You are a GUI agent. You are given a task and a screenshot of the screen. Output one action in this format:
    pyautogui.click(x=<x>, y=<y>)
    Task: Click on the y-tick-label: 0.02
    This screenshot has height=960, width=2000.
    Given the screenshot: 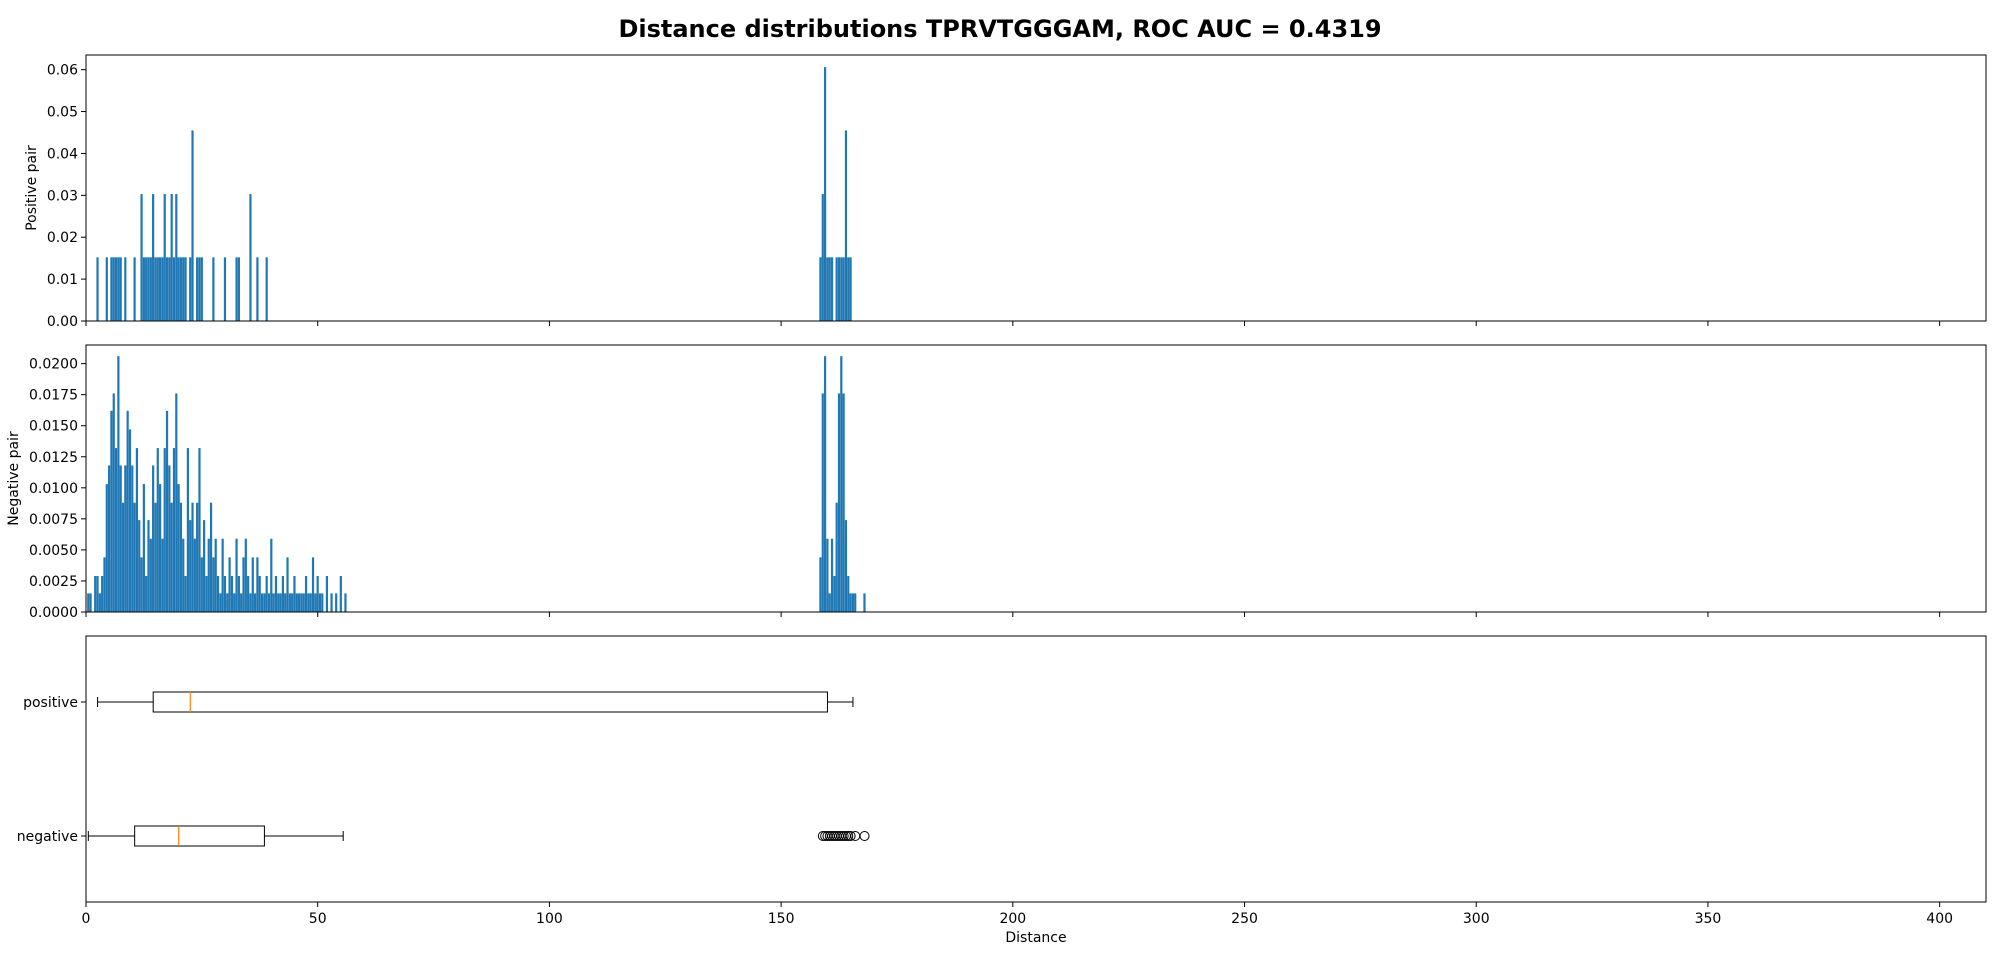 What is the action you would take?
    pyautogui.click(x=62, y=238)
    